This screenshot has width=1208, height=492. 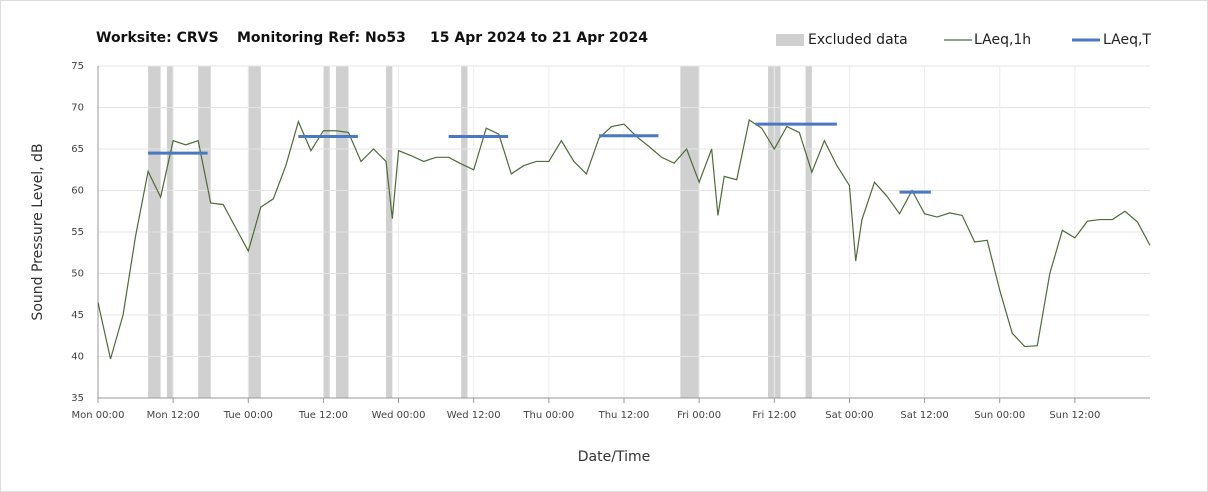 What do you see at coordinates (924, 415) in the screenshot?
I see `x-tick-label: Sat 12:00` at bounding box center [924, 415].